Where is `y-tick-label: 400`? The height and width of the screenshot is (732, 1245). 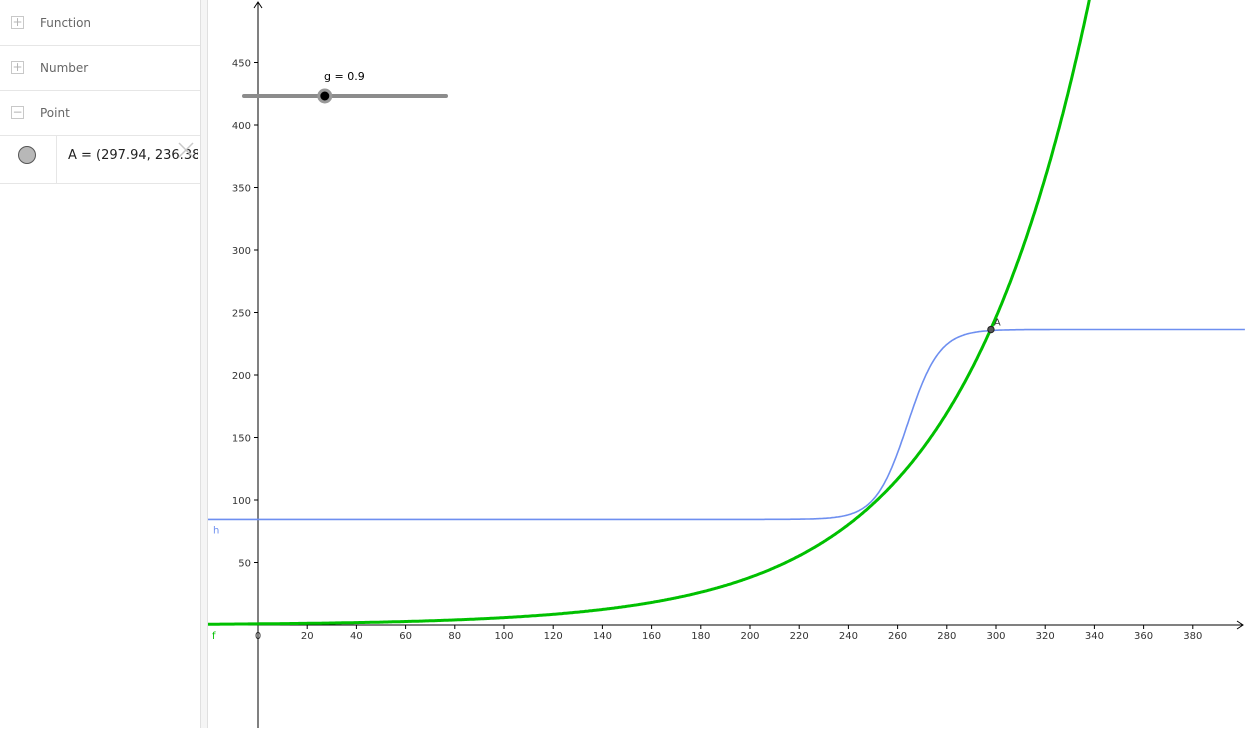
y-tick-label: 400 is located at coordinates (241, 126).